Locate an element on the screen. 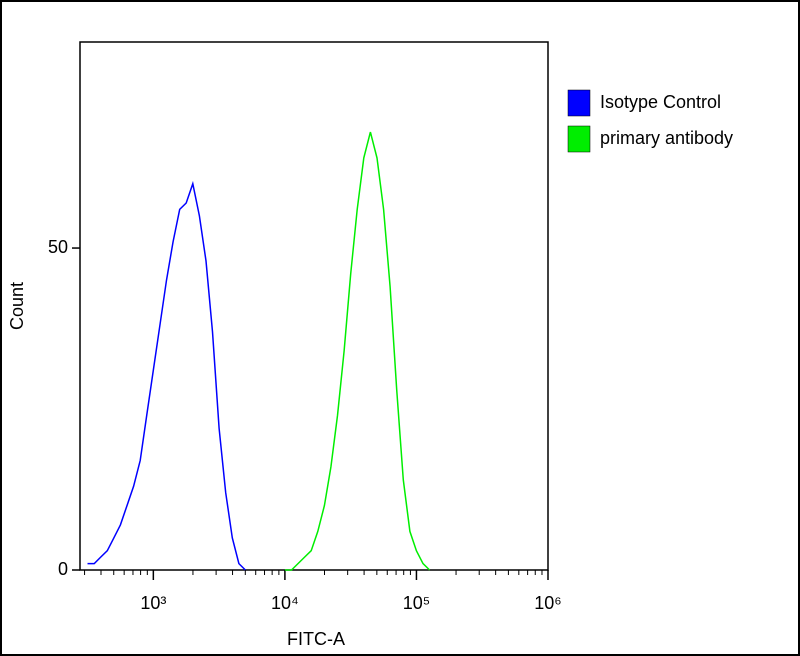 This screenshot has width=800, height=656. y-axis-label: Count is located at coordinates (17, 306).